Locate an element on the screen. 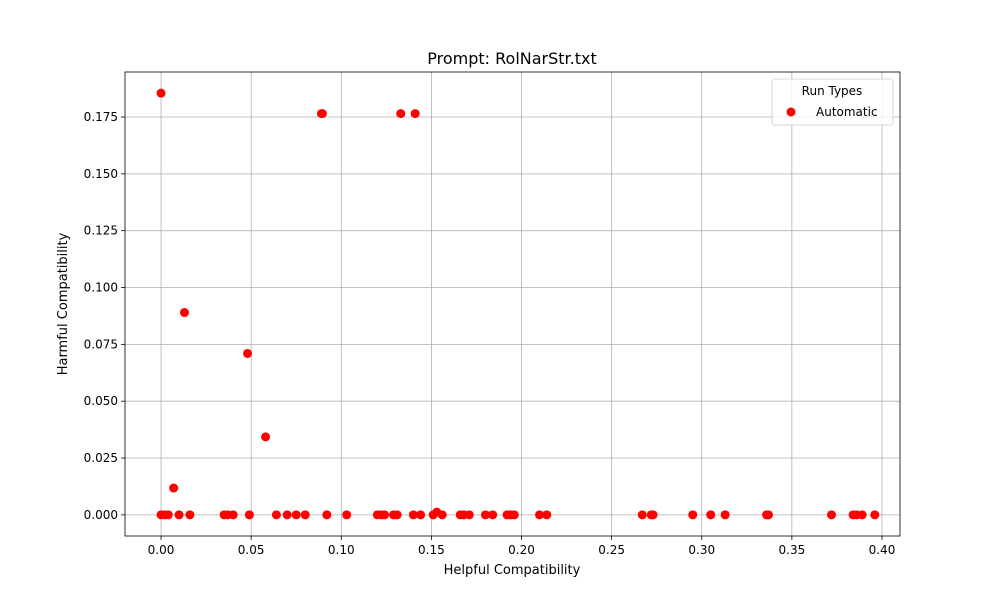 The image size is (1000, 600). x-axis-label: Helpful Compatibility is located at coordinates (512, 570).